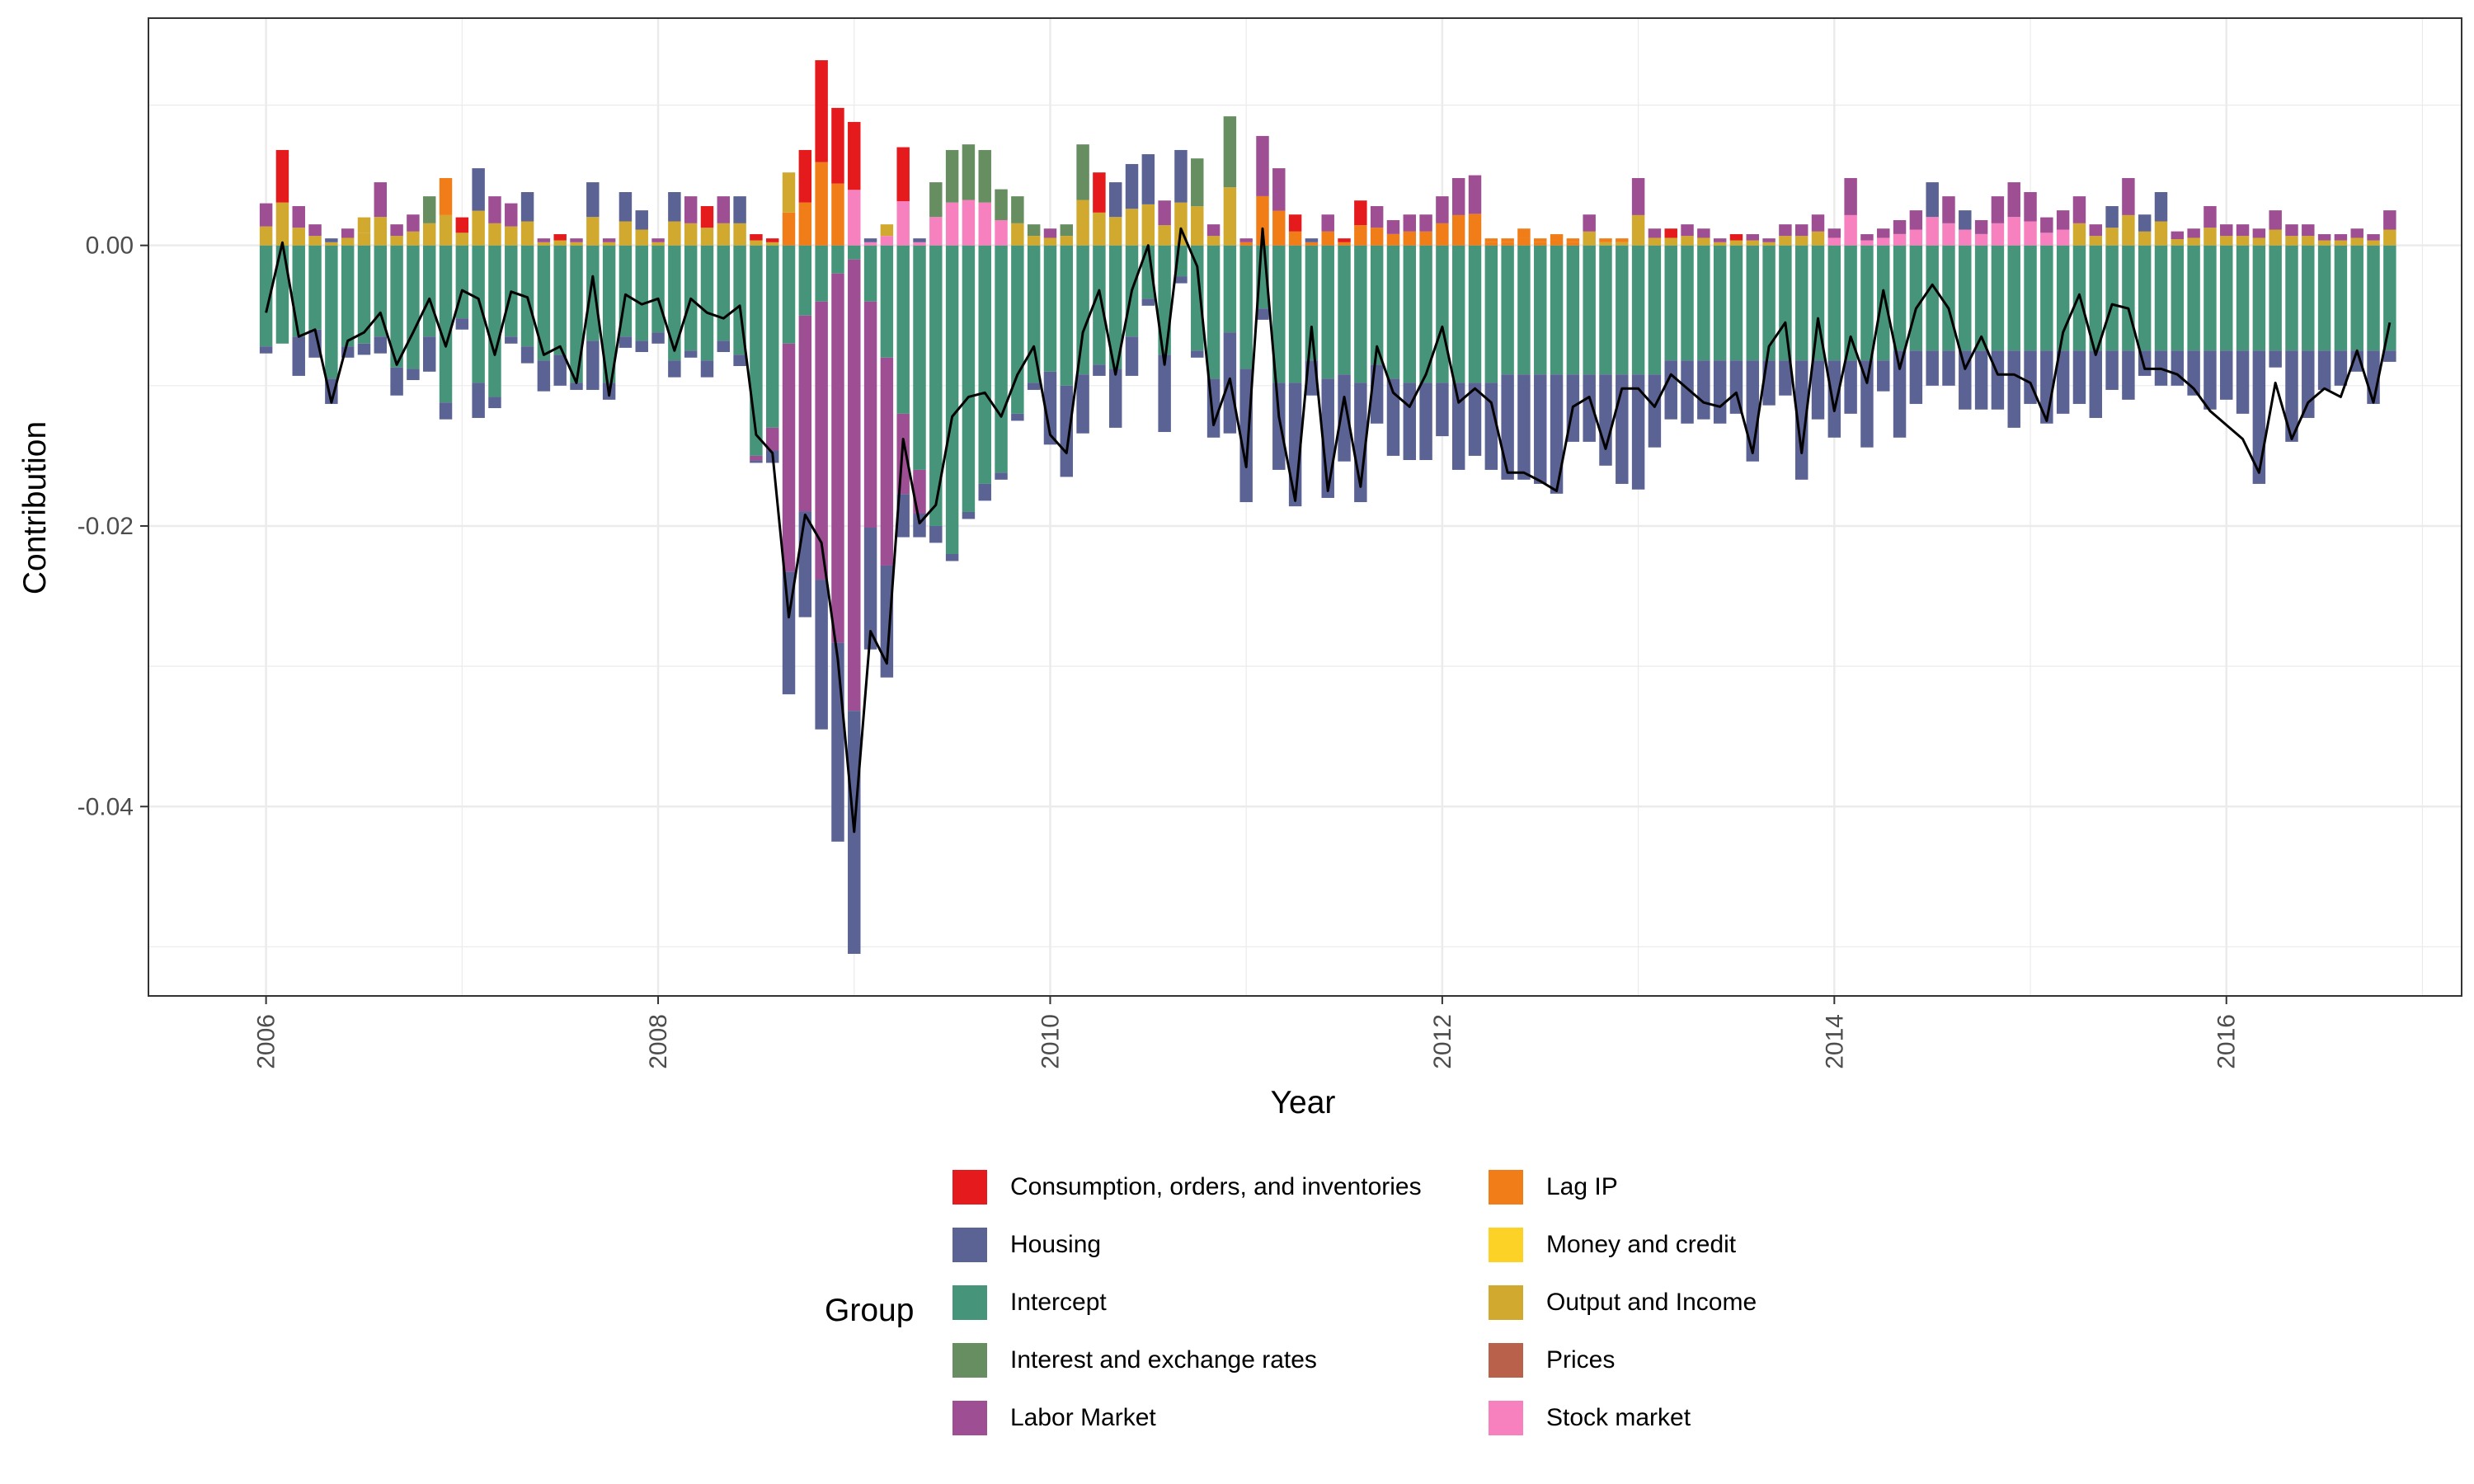  I want to click on bar-labor-market-negative, so click(772, 439).